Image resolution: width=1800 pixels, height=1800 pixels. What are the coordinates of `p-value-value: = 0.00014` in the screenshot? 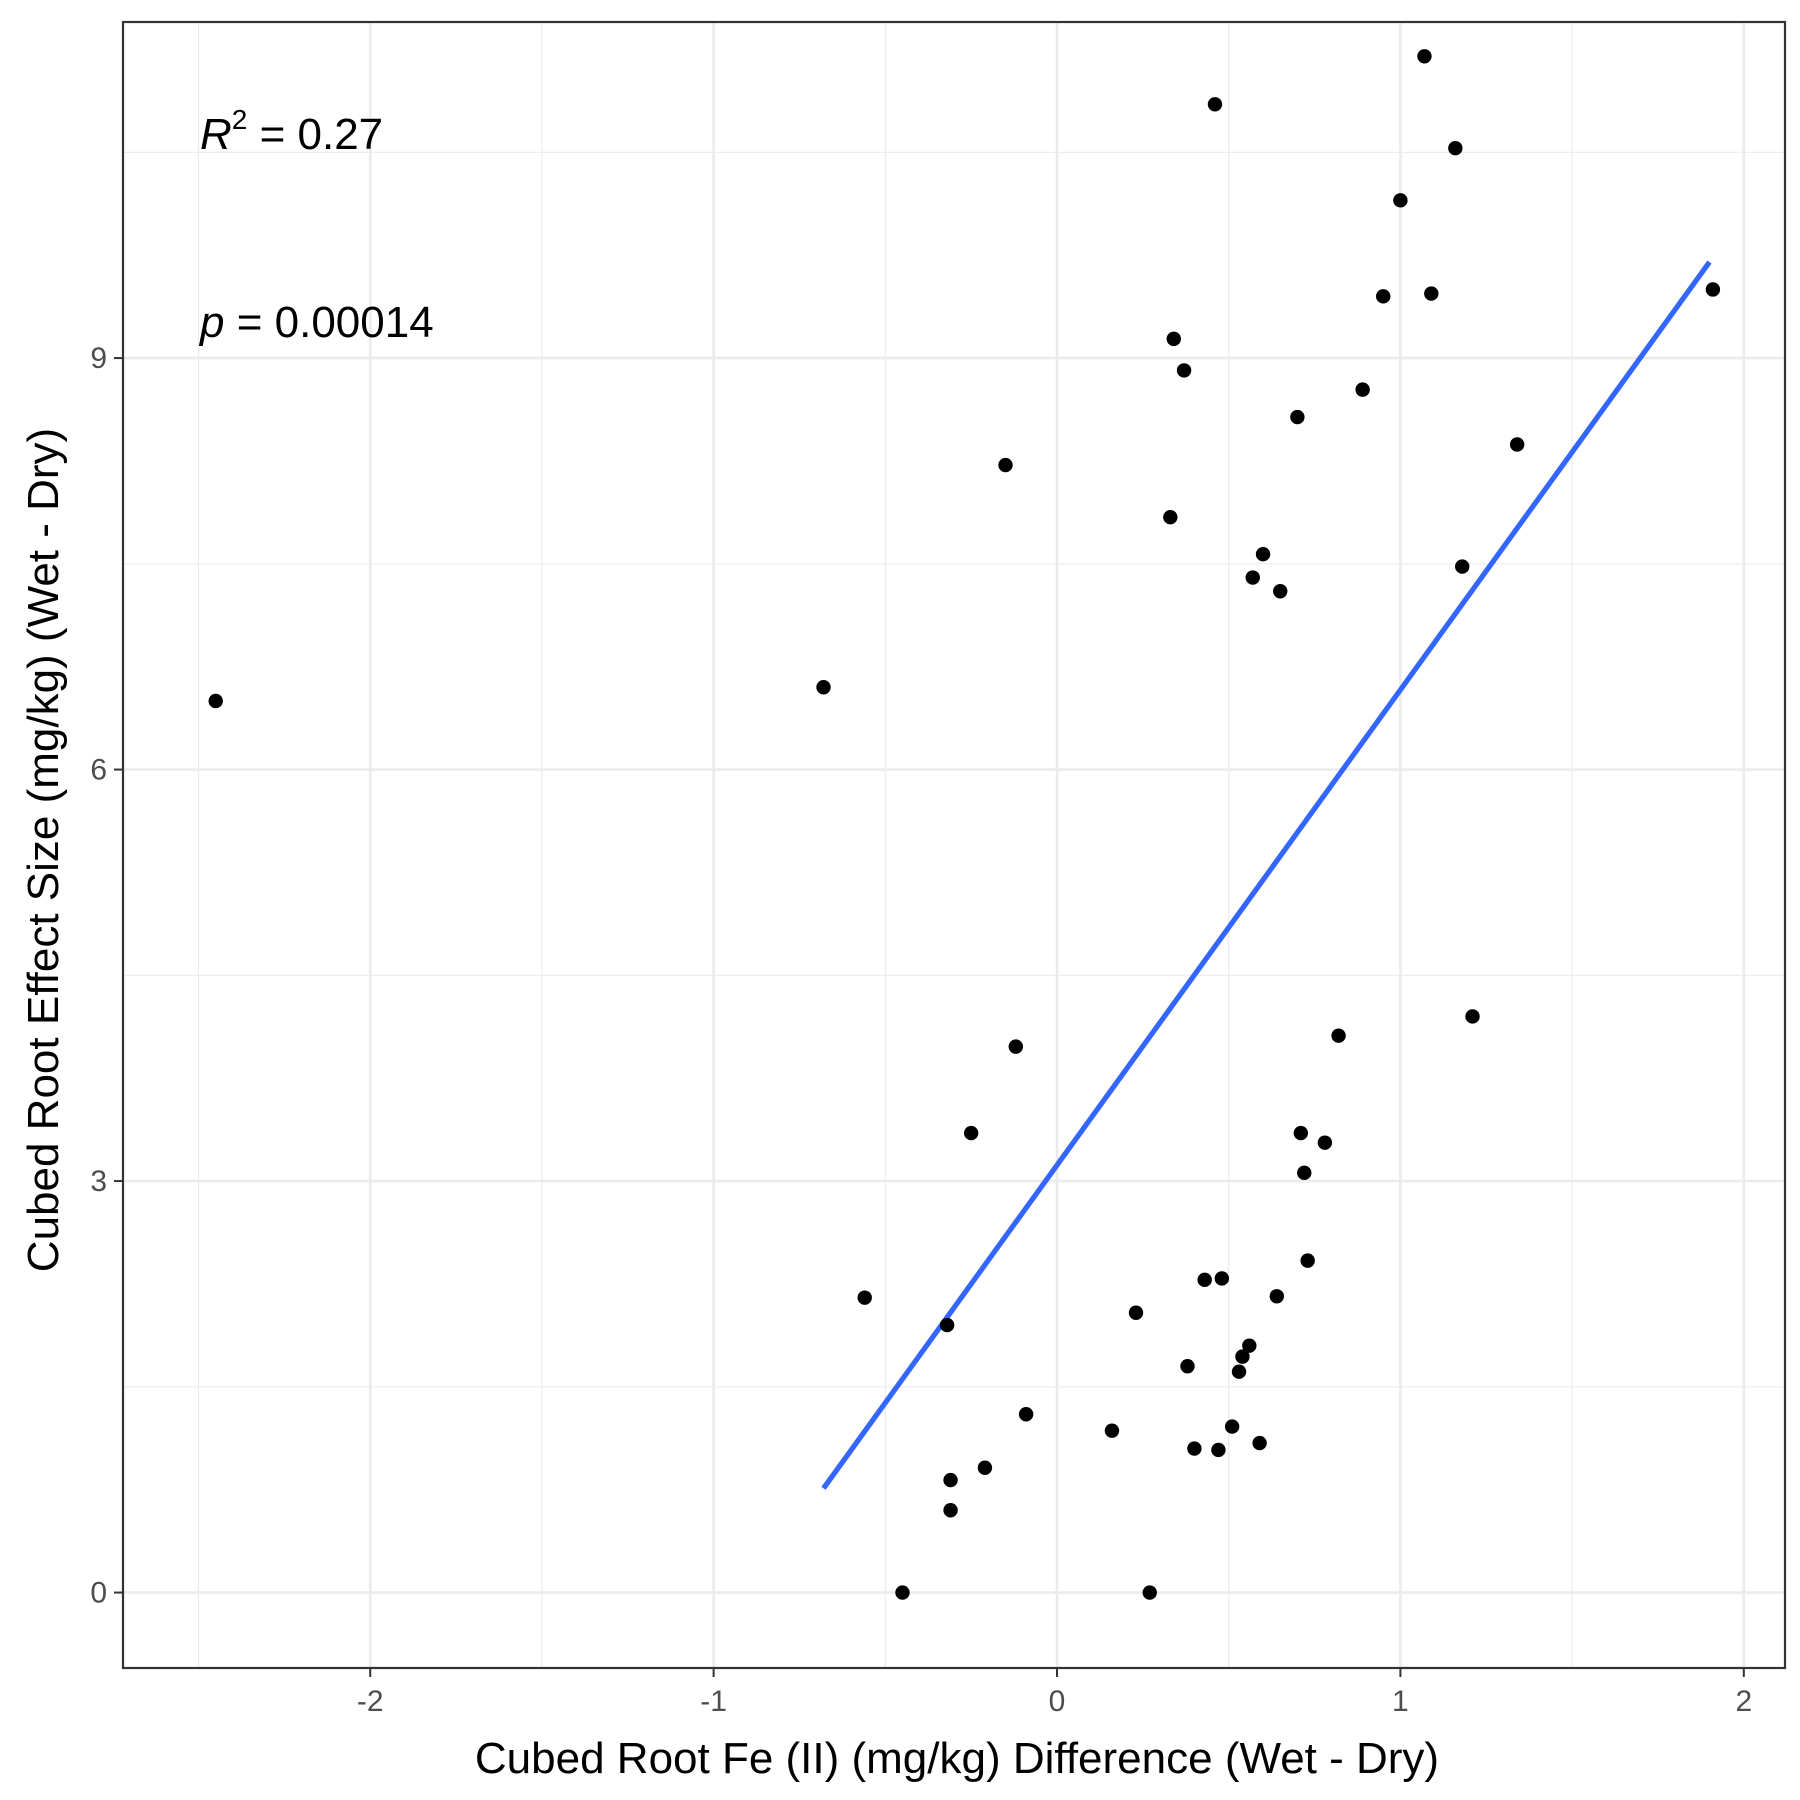 It's located at (328, 322).